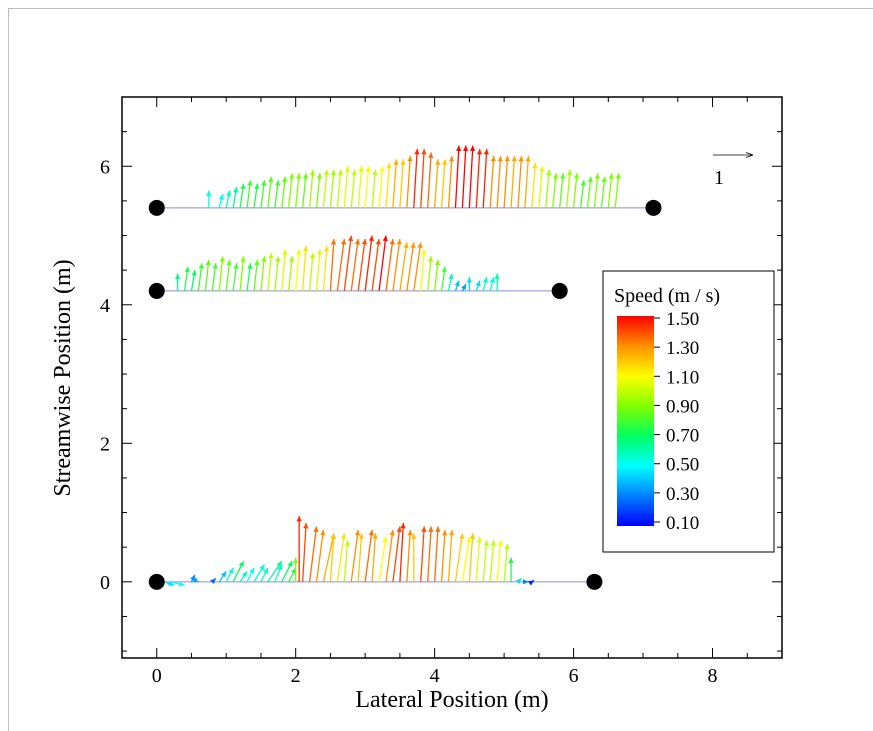 Image resolution: width=873 pixels, height=731 pixels. I want to click on x-tick-label: 4, so click(435, 676).